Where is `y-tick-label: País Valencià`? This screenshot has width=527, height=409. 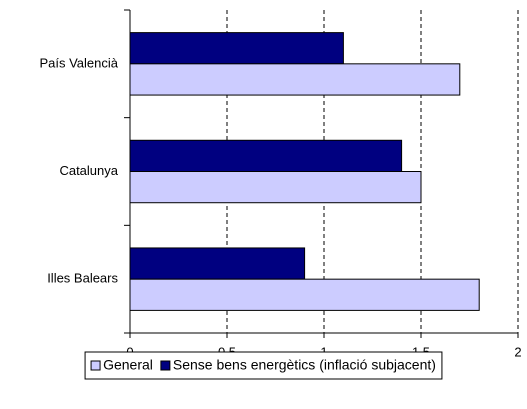
y-tick-label: País Valencià is located at coordinates (78, 62).